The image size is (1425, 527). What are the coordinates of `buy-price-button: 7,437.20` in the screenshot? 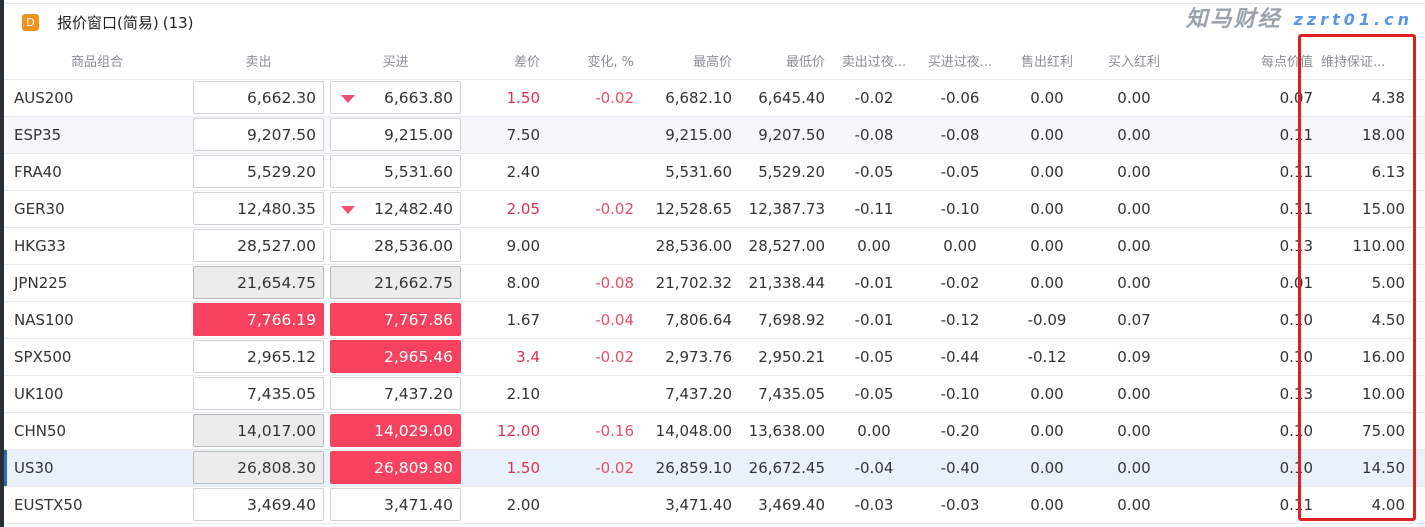 It's located at (395, 393).